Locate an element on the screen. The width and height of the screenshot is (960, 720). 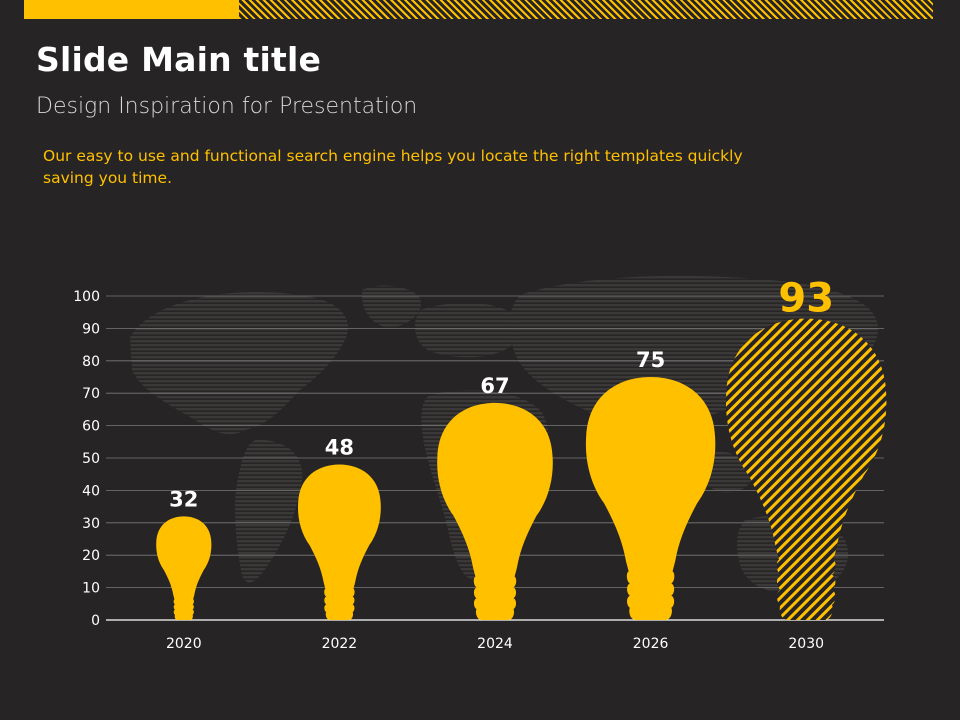
y-tick-label: 100 is located at coordinates (86, 297).